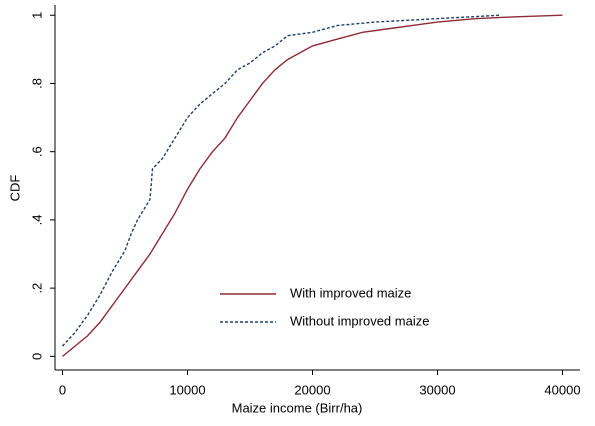 The width and height of the screenshot is (595, 426). Describe the element at coordinates (562, 389) in the screenshot. I see `x-tick-label: 40000` at that location.